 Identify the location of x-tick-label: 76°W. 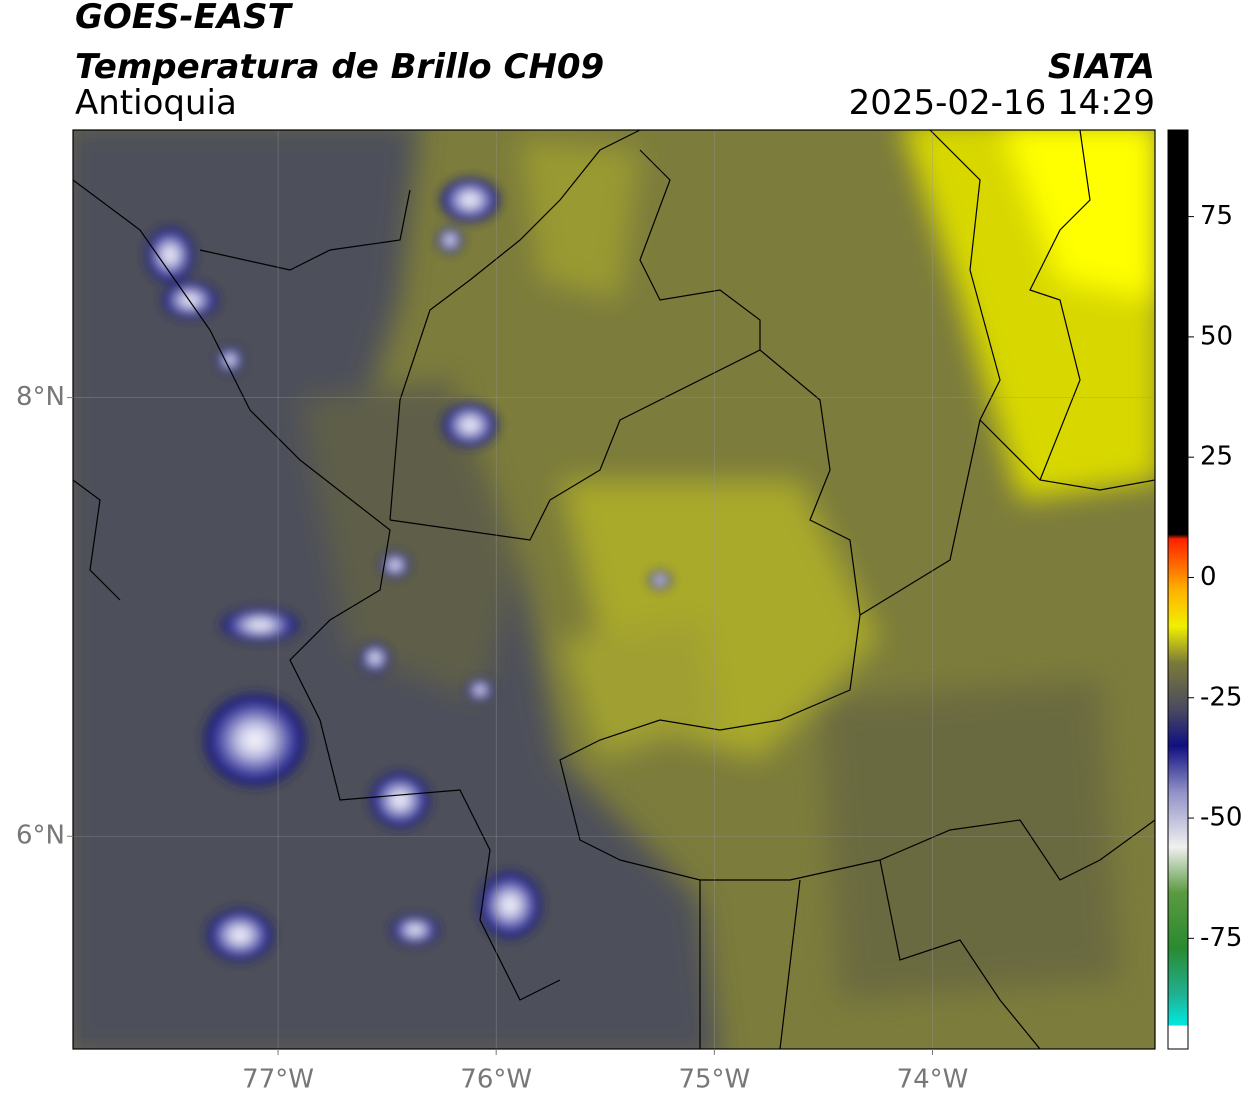
(496, 1080).